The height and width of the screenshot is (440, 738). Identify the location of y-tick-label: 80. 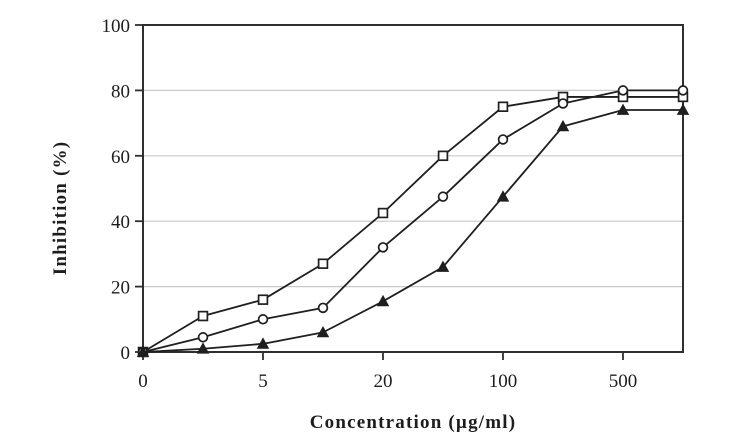
(120, 91).